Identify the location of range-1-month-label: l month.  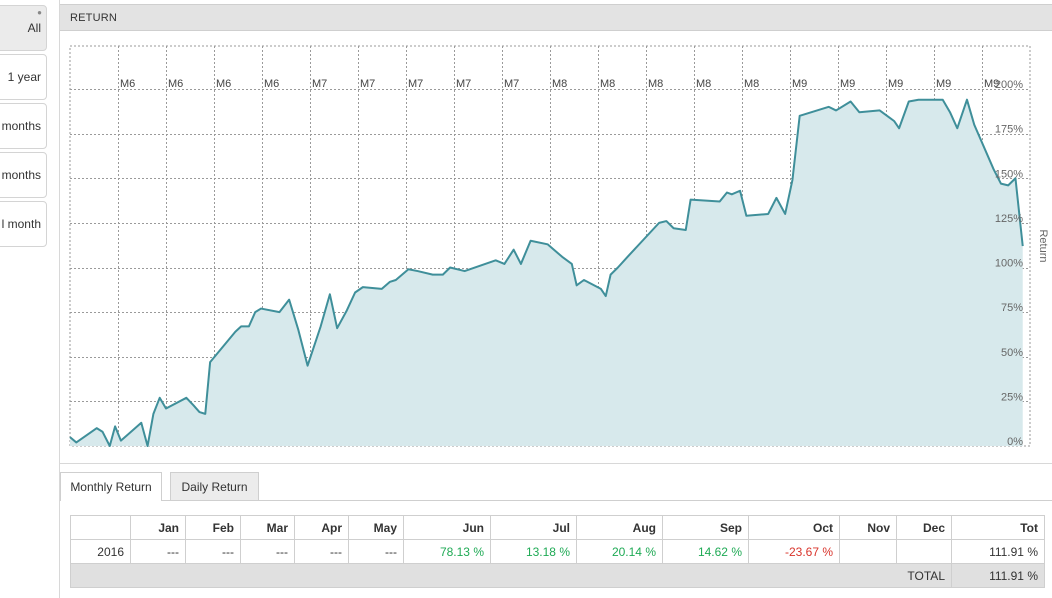
(21, 224).